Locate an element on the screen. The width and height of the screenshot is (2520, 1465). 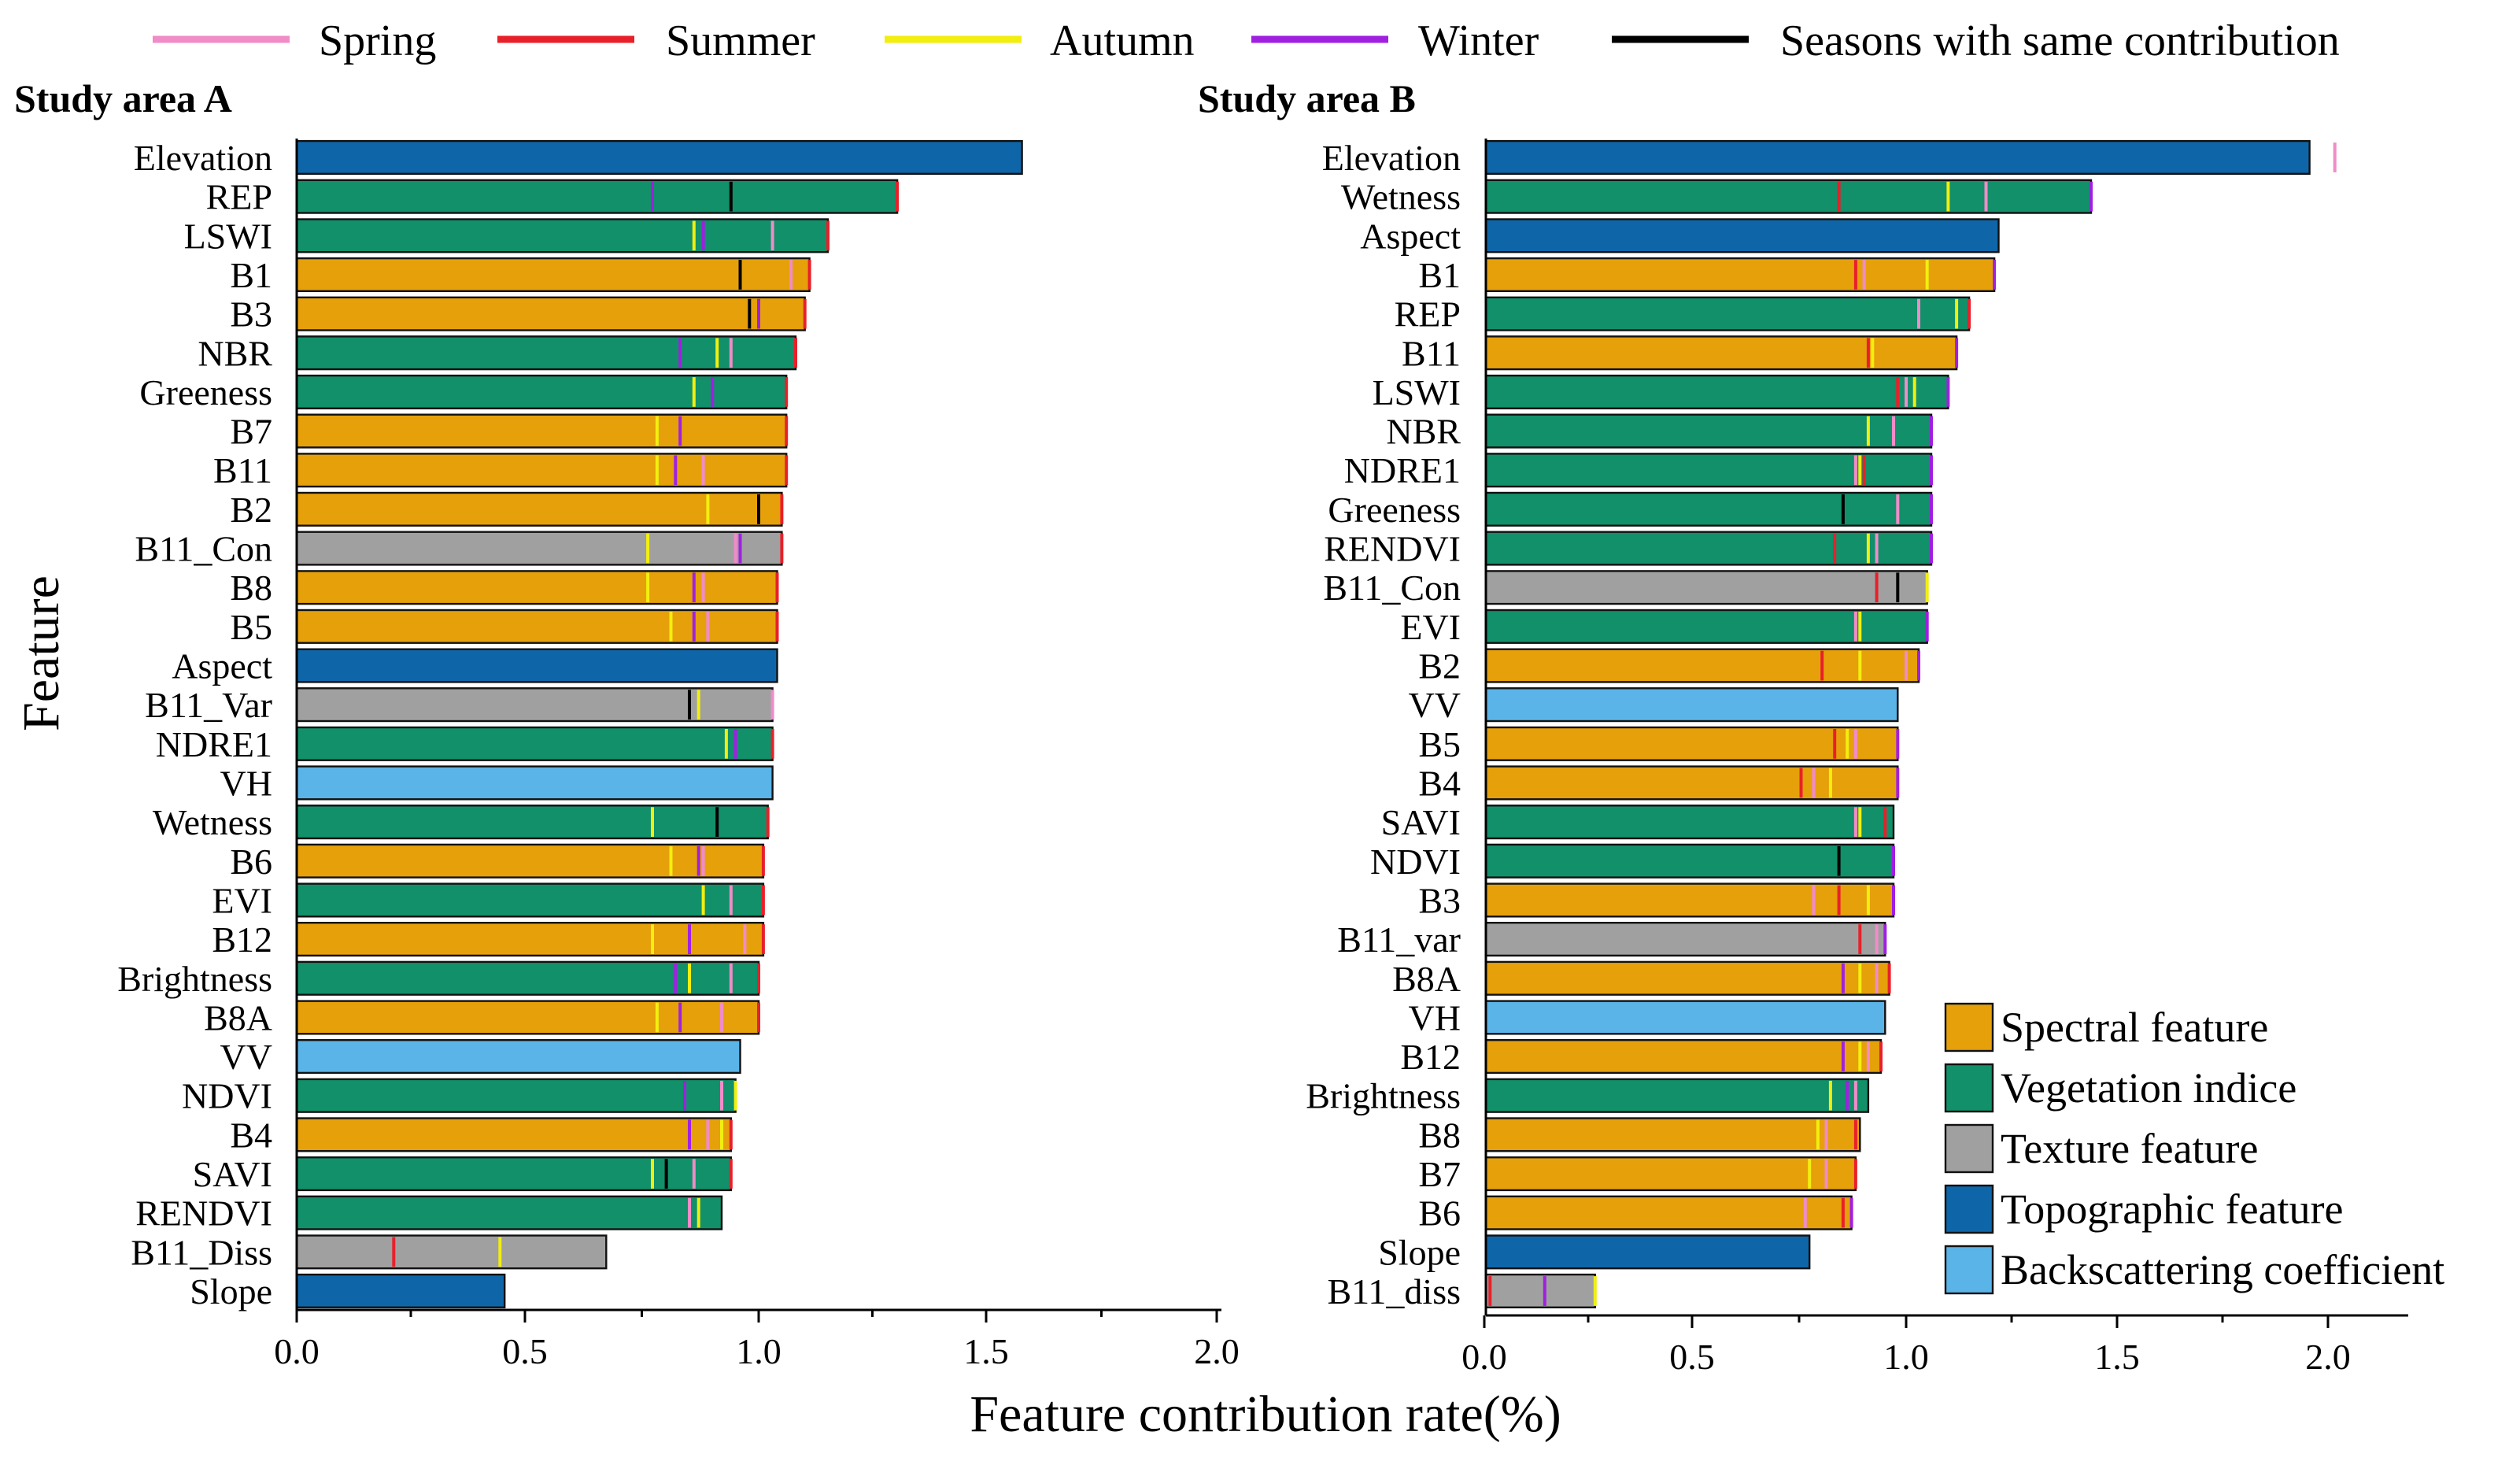
category-label: B11_Var is located at coordinates (208, 705).